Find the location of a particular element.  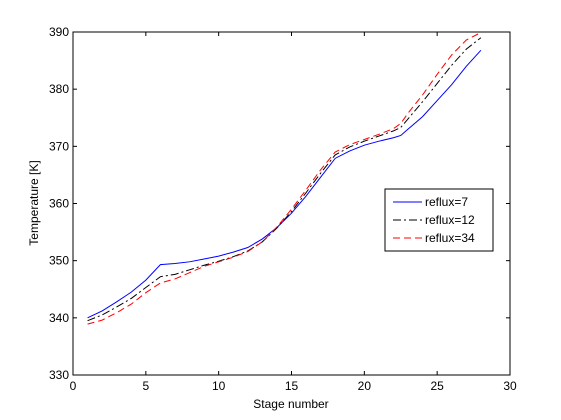

legend-label: reflux=7 is located at coordinates (446, 202).